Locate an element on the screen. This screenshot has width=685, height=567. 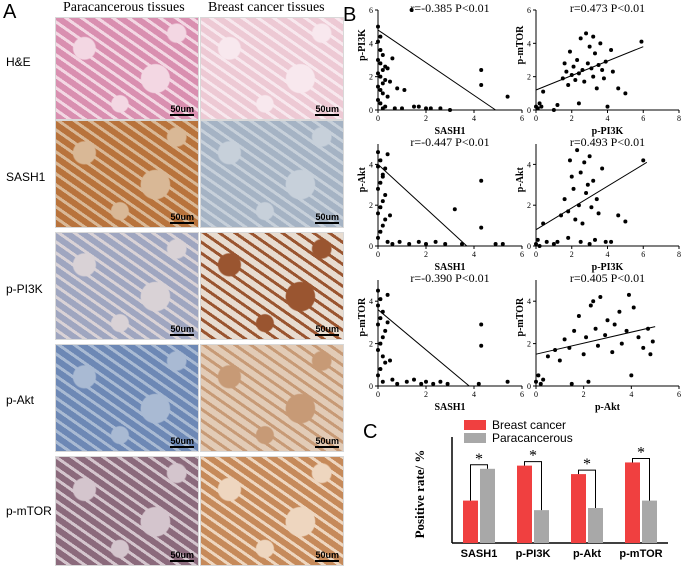
y-axis-label: p-mTOR is located at coordinates (520, 316).